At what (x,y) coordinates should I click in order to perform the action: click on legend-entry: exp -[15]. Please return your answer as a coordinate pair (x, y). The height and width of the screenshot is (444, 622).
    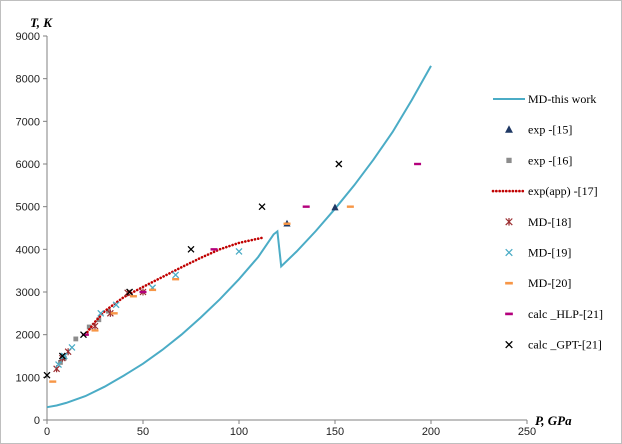
    Looking at the image, I should click on (538, 130).